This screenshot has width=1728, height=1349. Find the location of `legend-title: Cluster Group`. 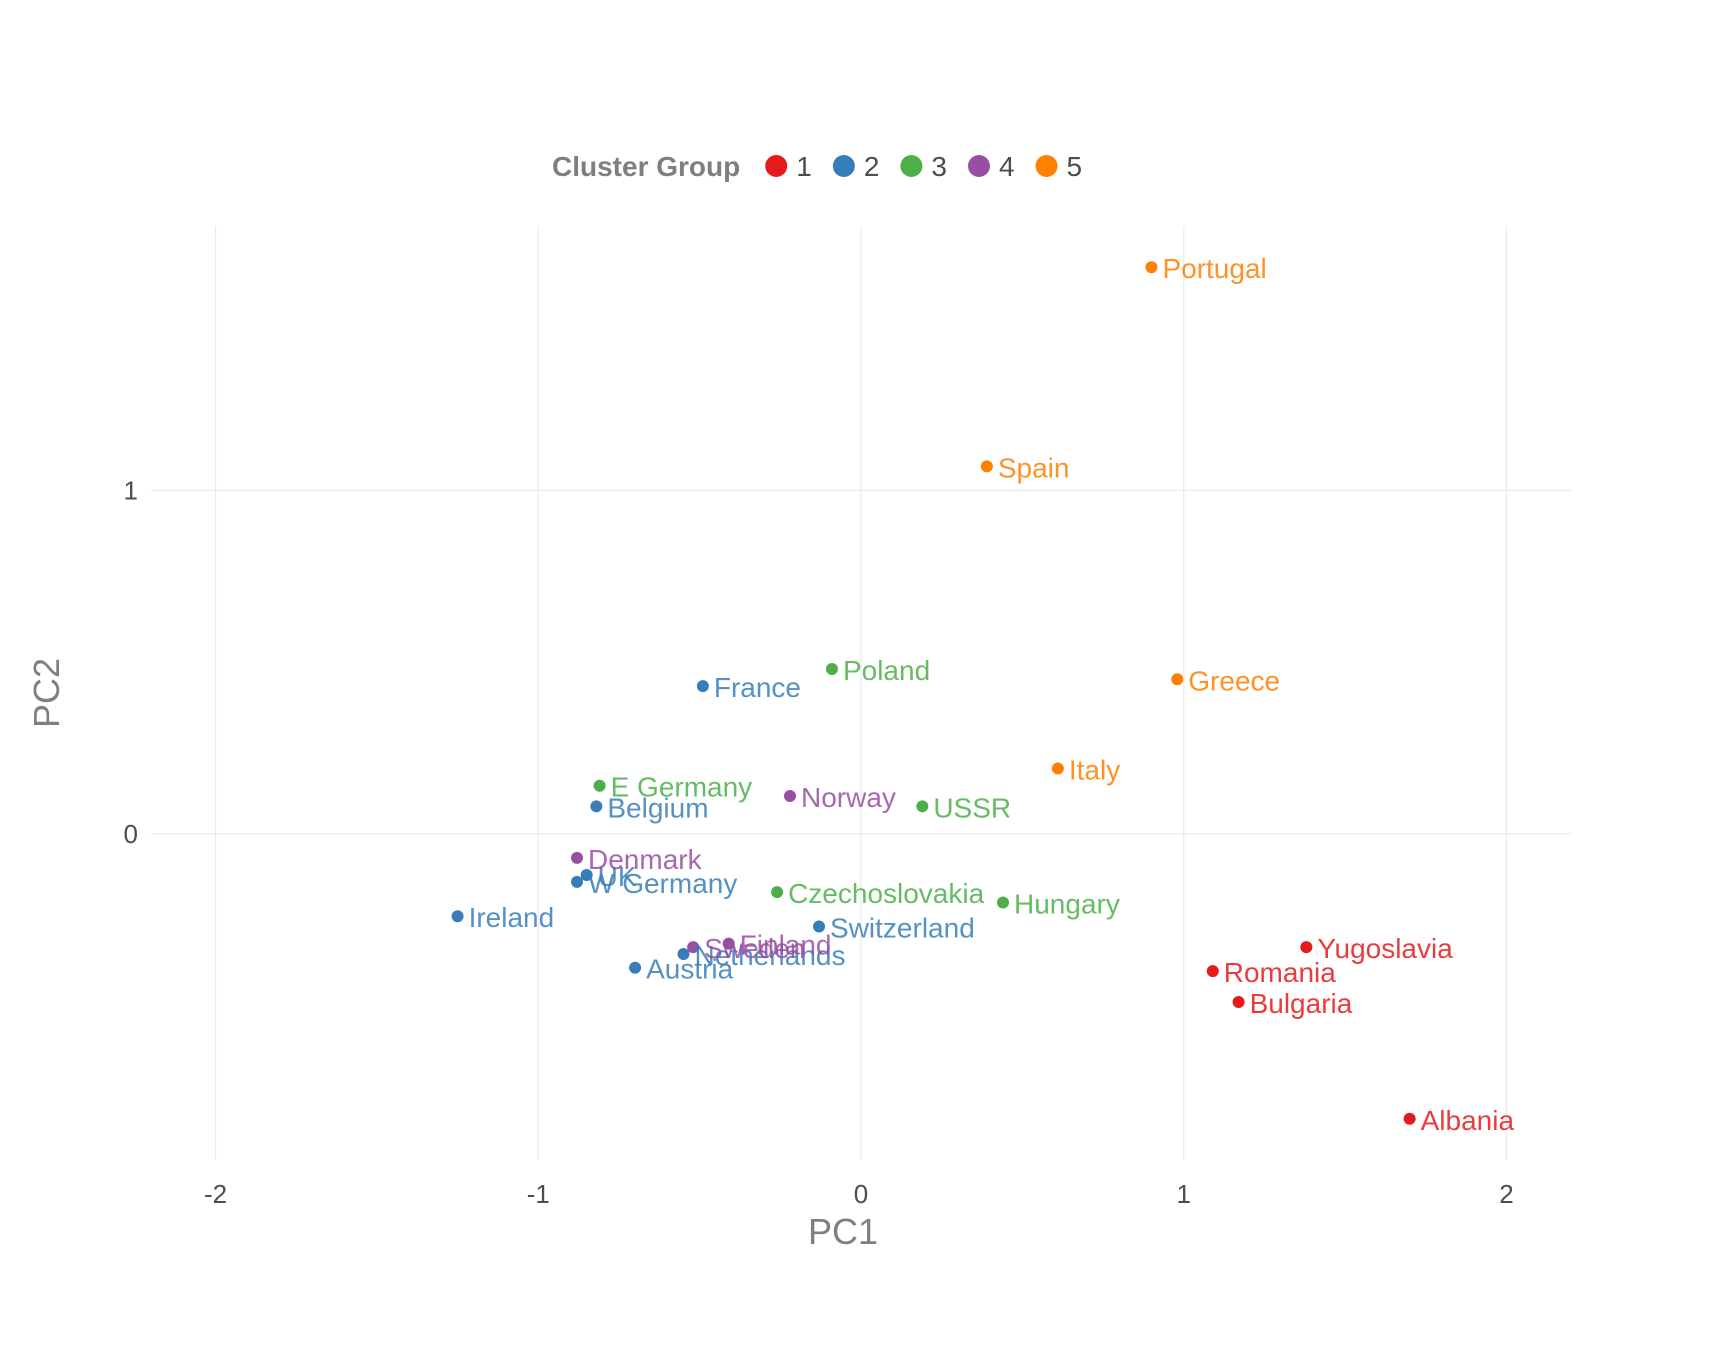

legend-title: Cluster Group is located at coordinates (646, 166).